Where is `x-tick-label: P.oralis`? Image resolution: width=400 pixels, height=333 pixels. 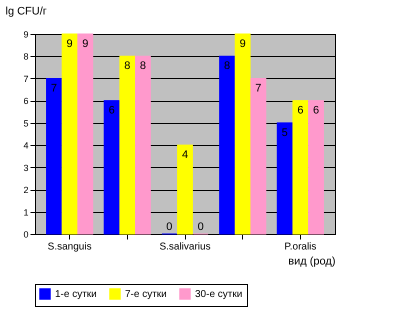
x-tick-label: P.oralis is located at coordinates (300, 247).